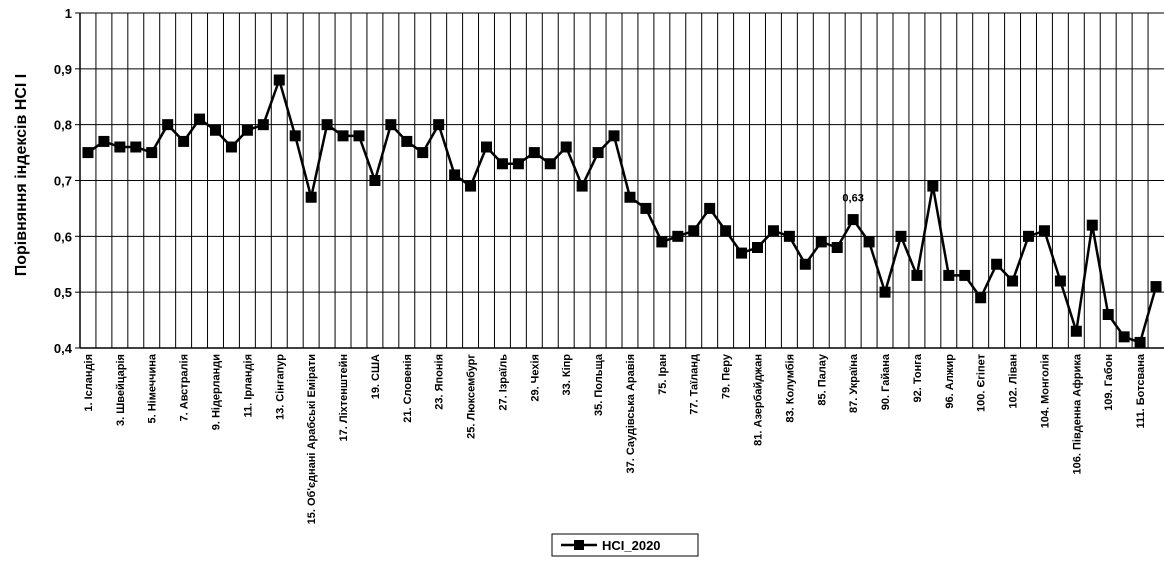 This screenshot has height=562, width=1164. What do you see at coordinates (663, 374) in the screenshot?
I see `x-tick-label: 75. Іран` at bounding box center [663, 374].